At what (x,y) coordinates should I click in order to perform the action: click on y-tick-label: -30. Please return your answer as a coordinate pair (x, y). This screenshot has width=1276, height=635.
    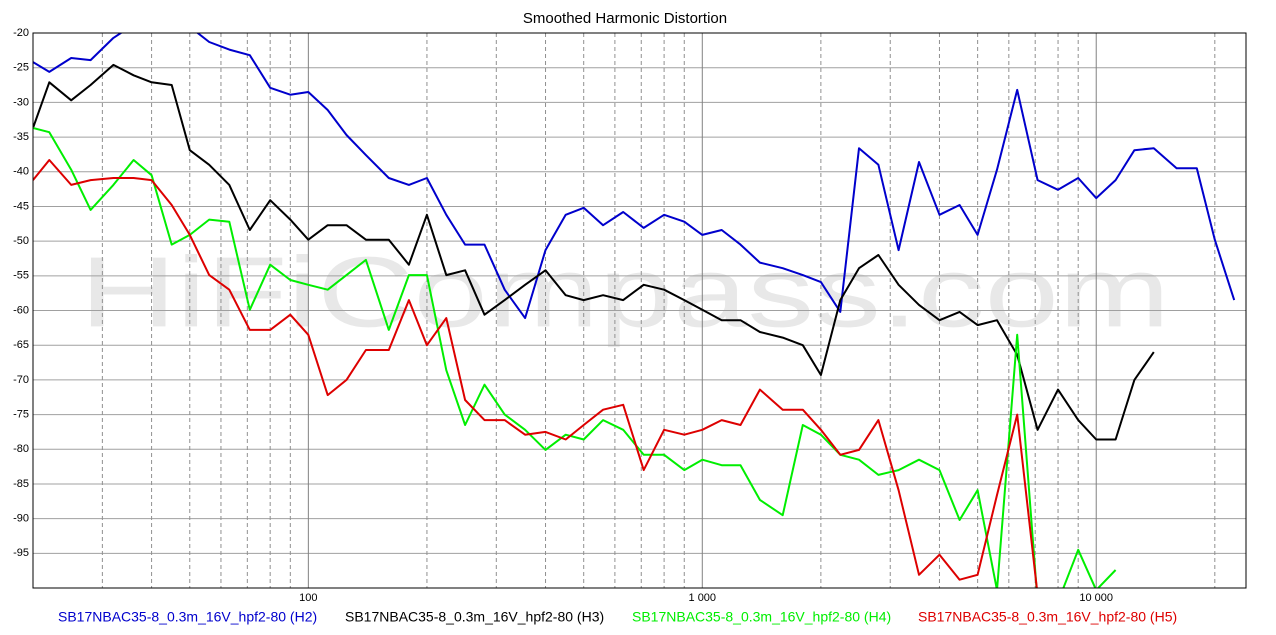
    Looking at the image, I should click on (21, 102).